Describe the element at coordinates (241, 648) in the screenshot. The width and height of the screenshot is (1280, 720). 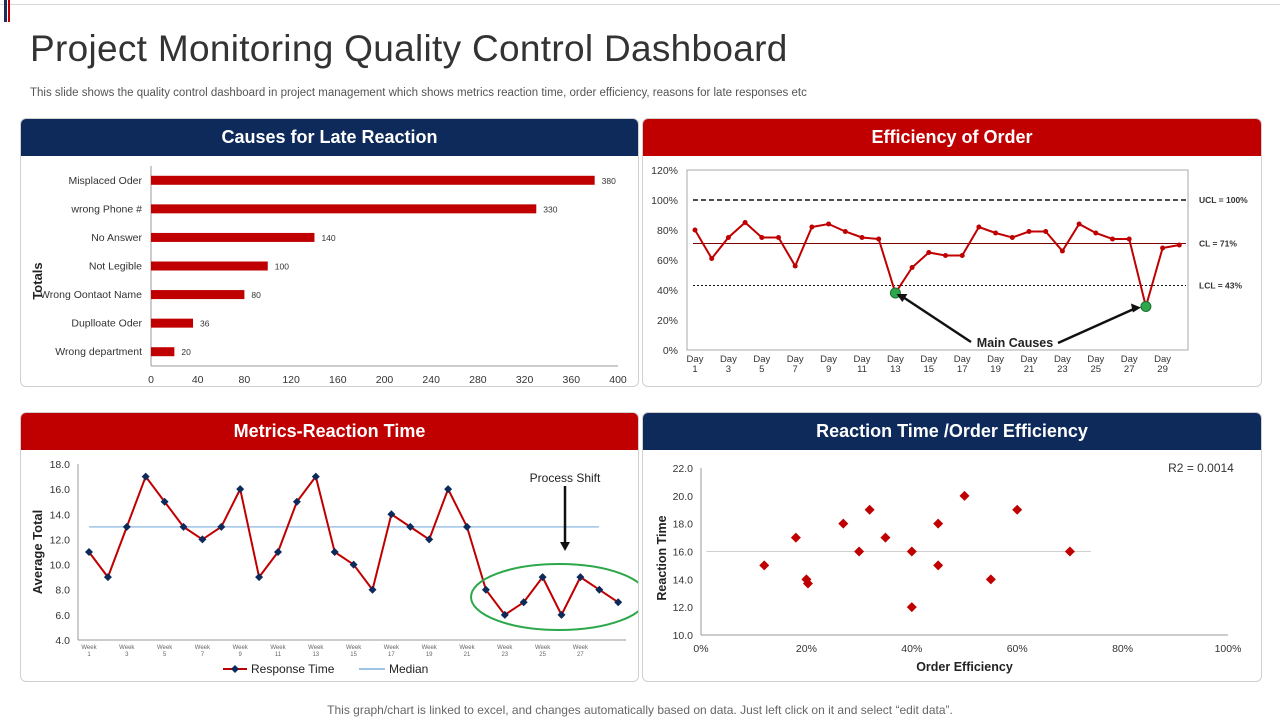
I see `x-tick-label-4-word: Week` at that location.